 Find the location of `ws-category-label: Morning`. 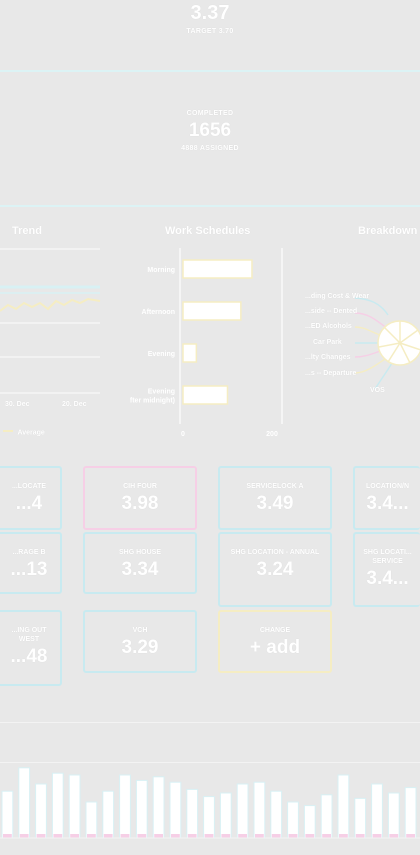

ws-category-label: Morning is located at coordinates (161, 270).